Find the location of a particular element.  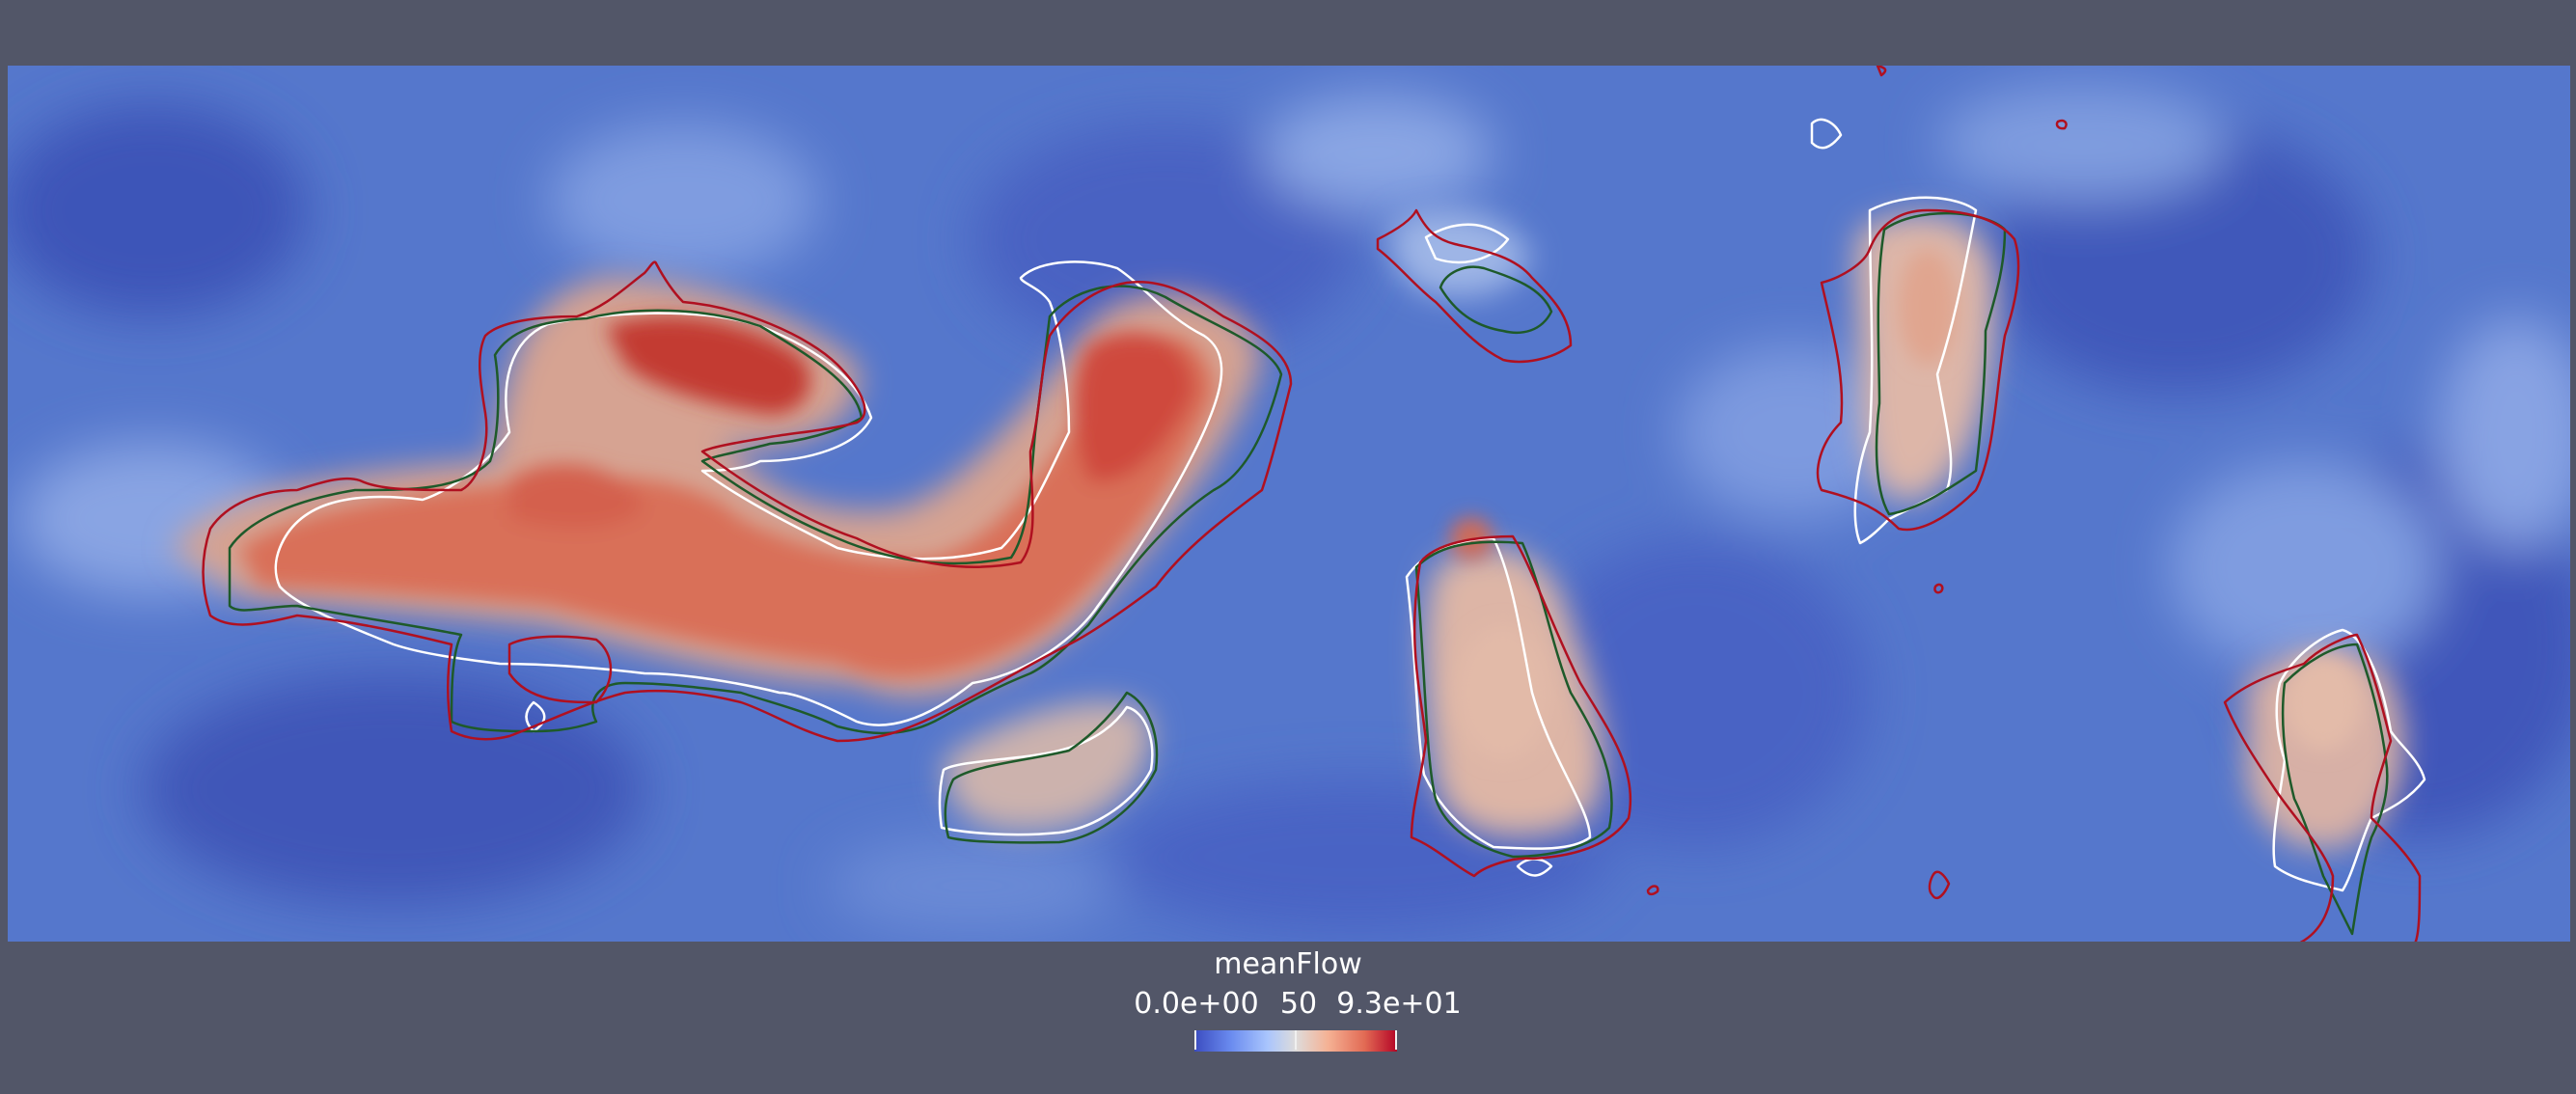

colorbar-tick-mid-label: 50 is located at coordinates (1299, 1004).